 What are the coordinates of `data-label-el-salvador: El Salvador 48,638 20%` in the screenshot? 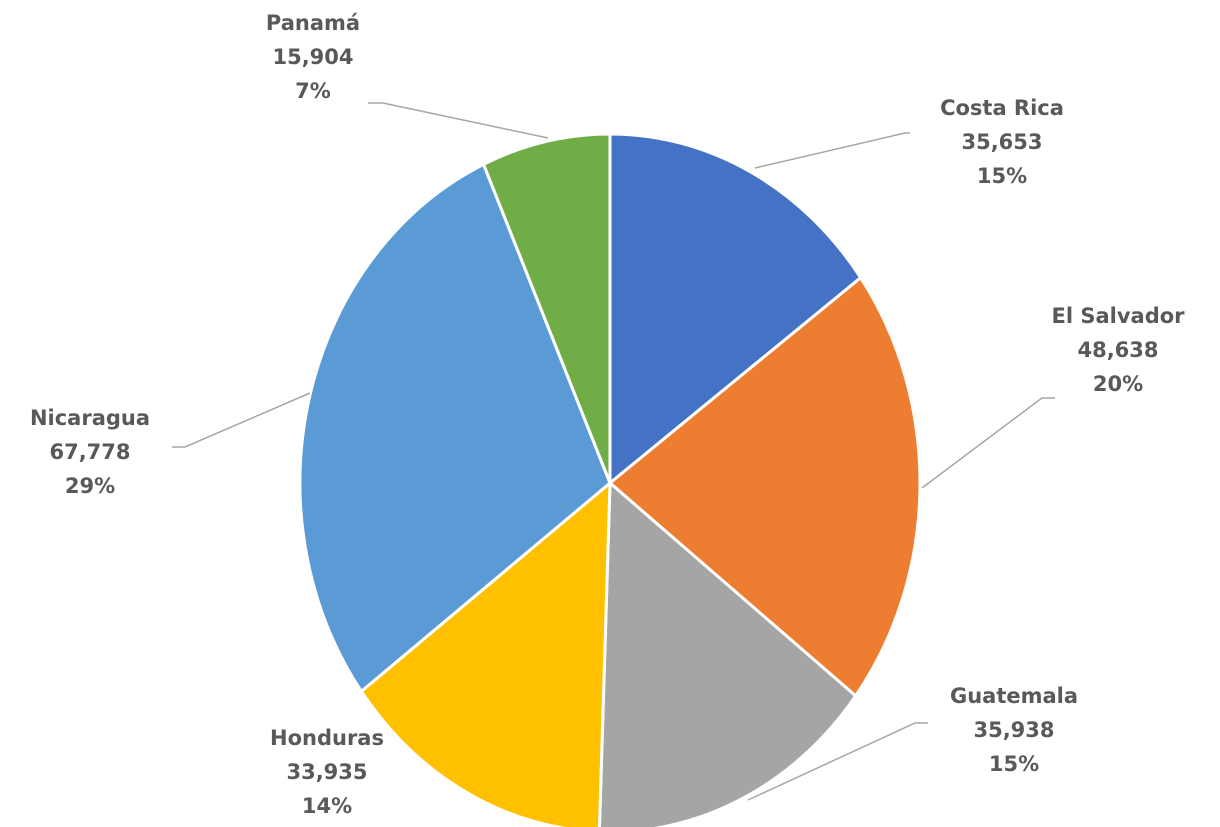 It's located at (1118, 350).